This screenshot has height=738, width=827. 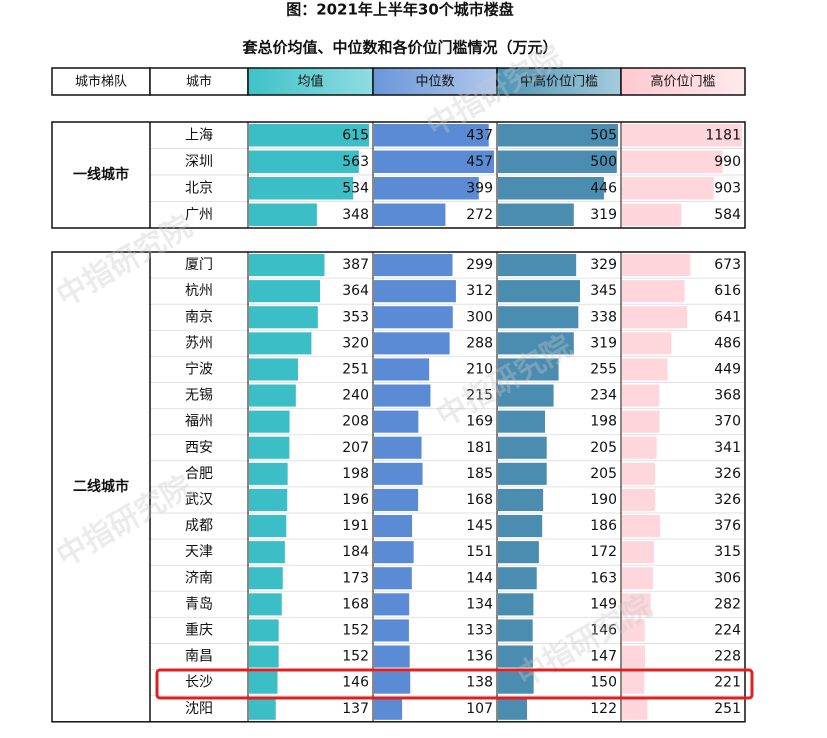 What do you see at coordinates (727, 552) in the screenshot?
I see `value: 315` at bounding box center [727, 552].